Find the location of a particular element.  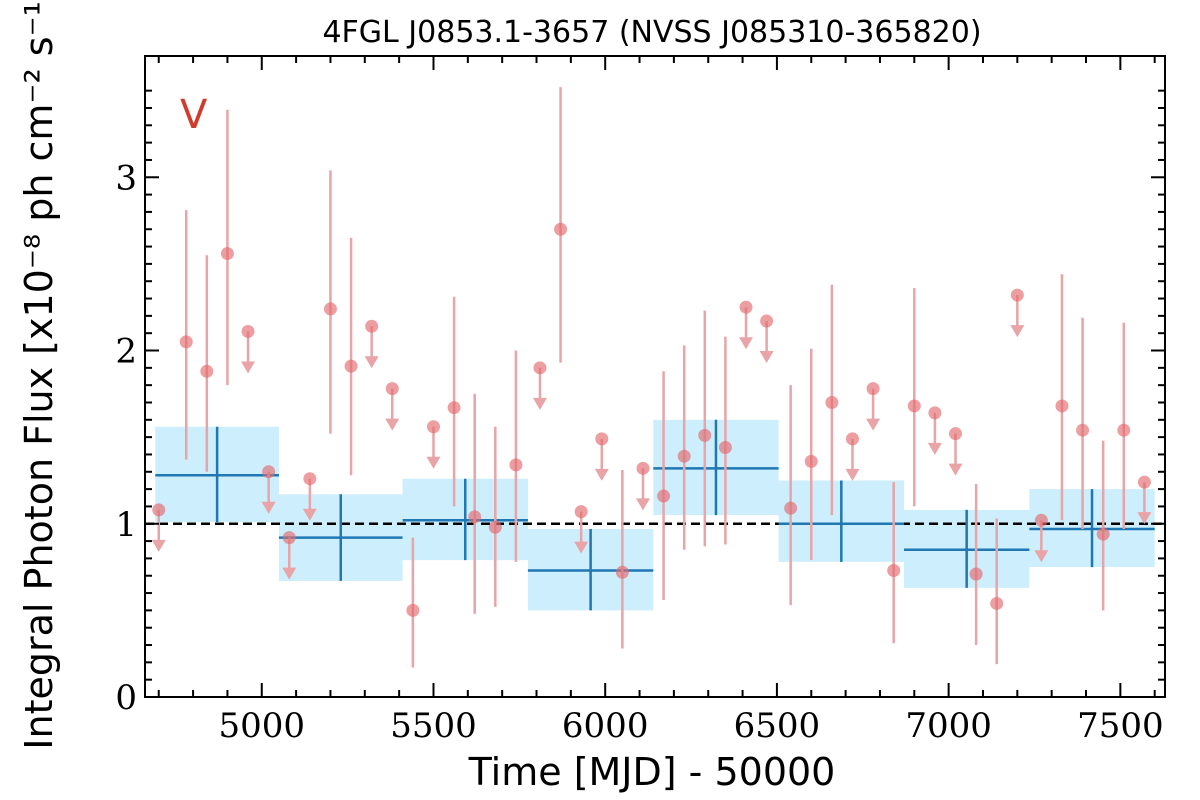

x-axis-label: Time [MJD] - 50000 is located at coordinates (652, 772).